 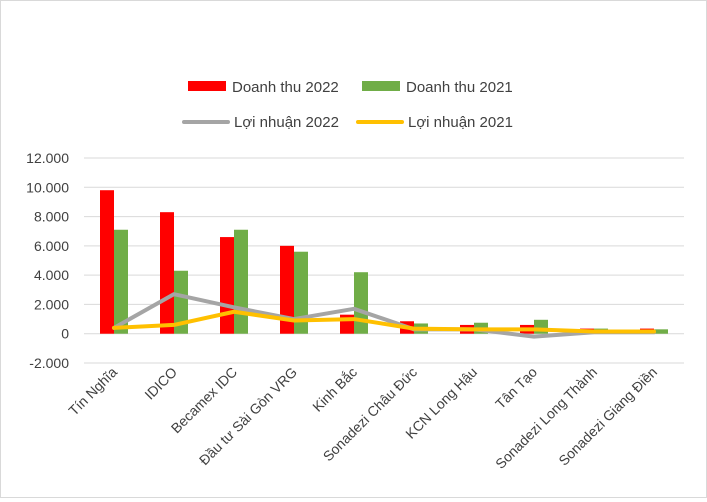 I want to click on y-tick-label: 2.000, so click(x=51, y=304).